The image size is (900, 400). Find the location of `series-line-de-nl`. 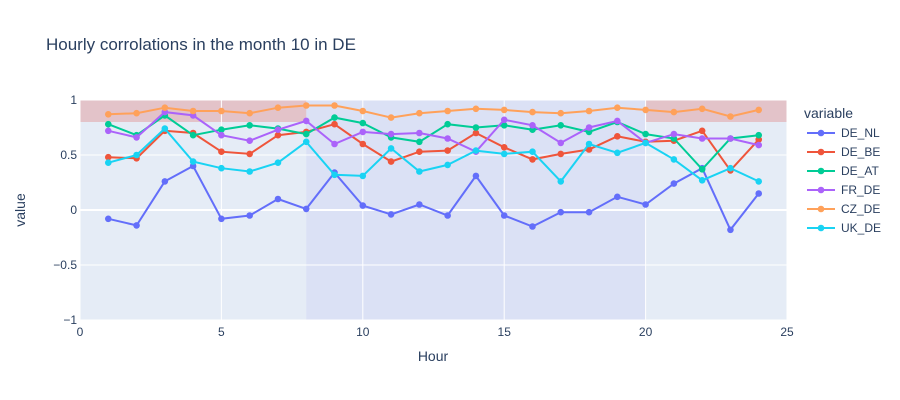

series-line-de-nl is located at coordinates (434, 198).